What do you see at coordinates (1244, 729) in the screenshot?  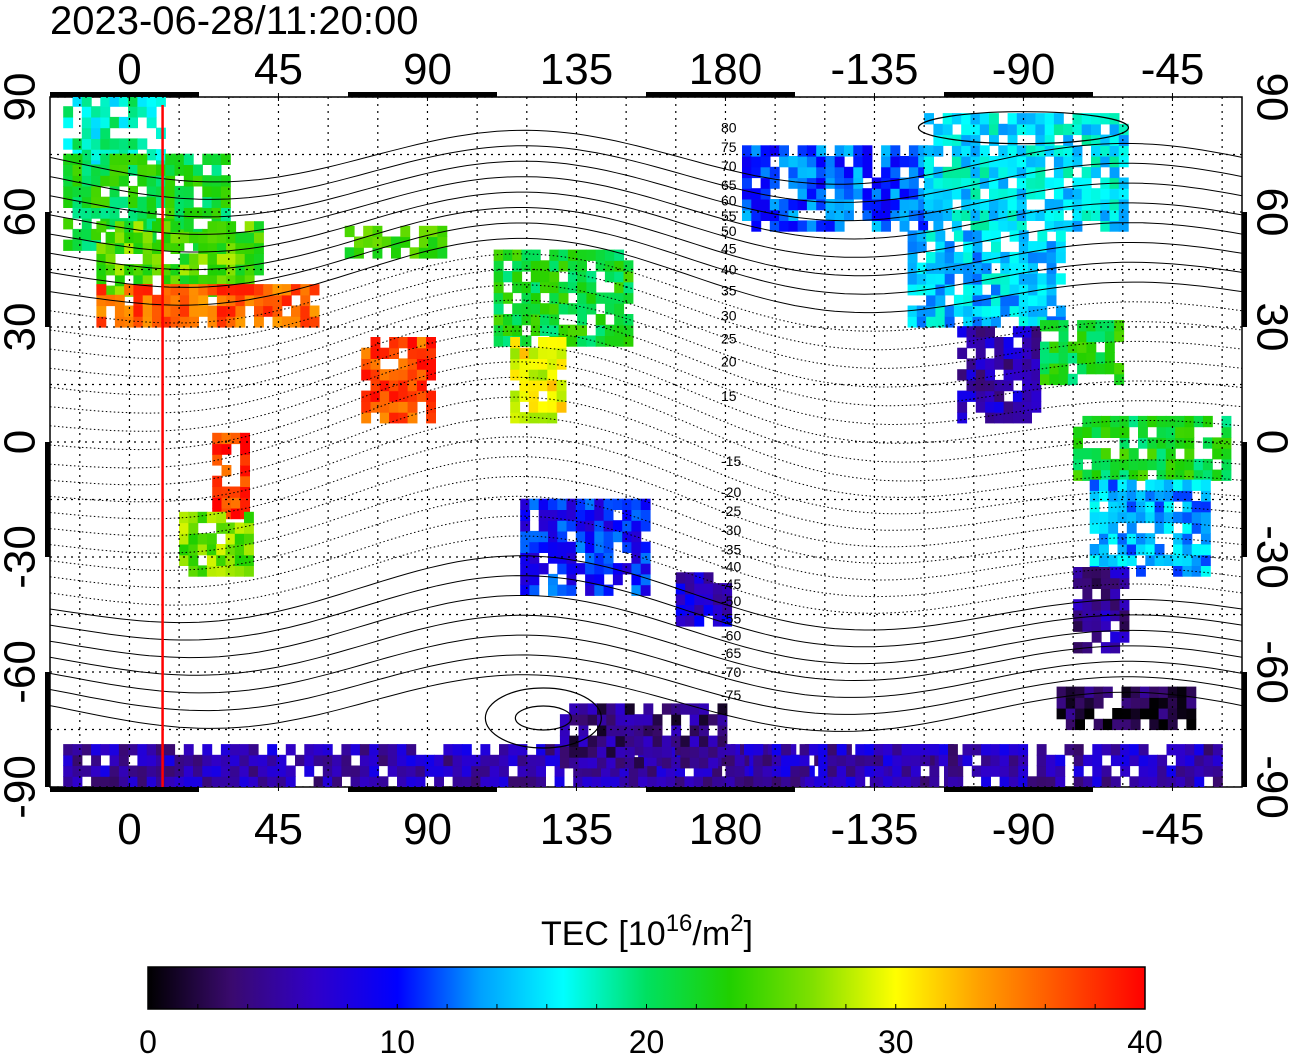 I see `frame-bar` at bounding box center [1244, 729].